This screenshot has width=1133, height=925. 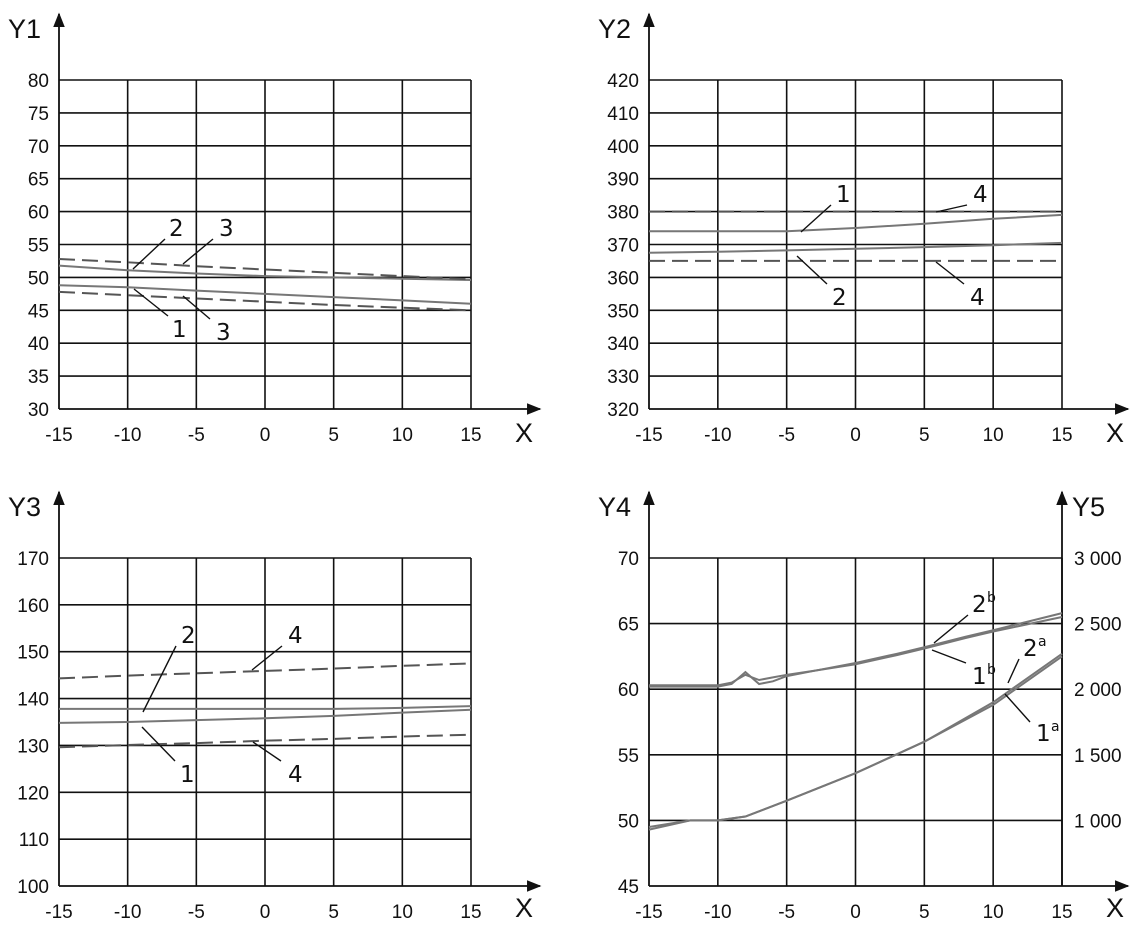 What do you see at coordinates (33, 793) in the screenshot?
I see `y-tick-label: 120` at bounding box center [33, 793].